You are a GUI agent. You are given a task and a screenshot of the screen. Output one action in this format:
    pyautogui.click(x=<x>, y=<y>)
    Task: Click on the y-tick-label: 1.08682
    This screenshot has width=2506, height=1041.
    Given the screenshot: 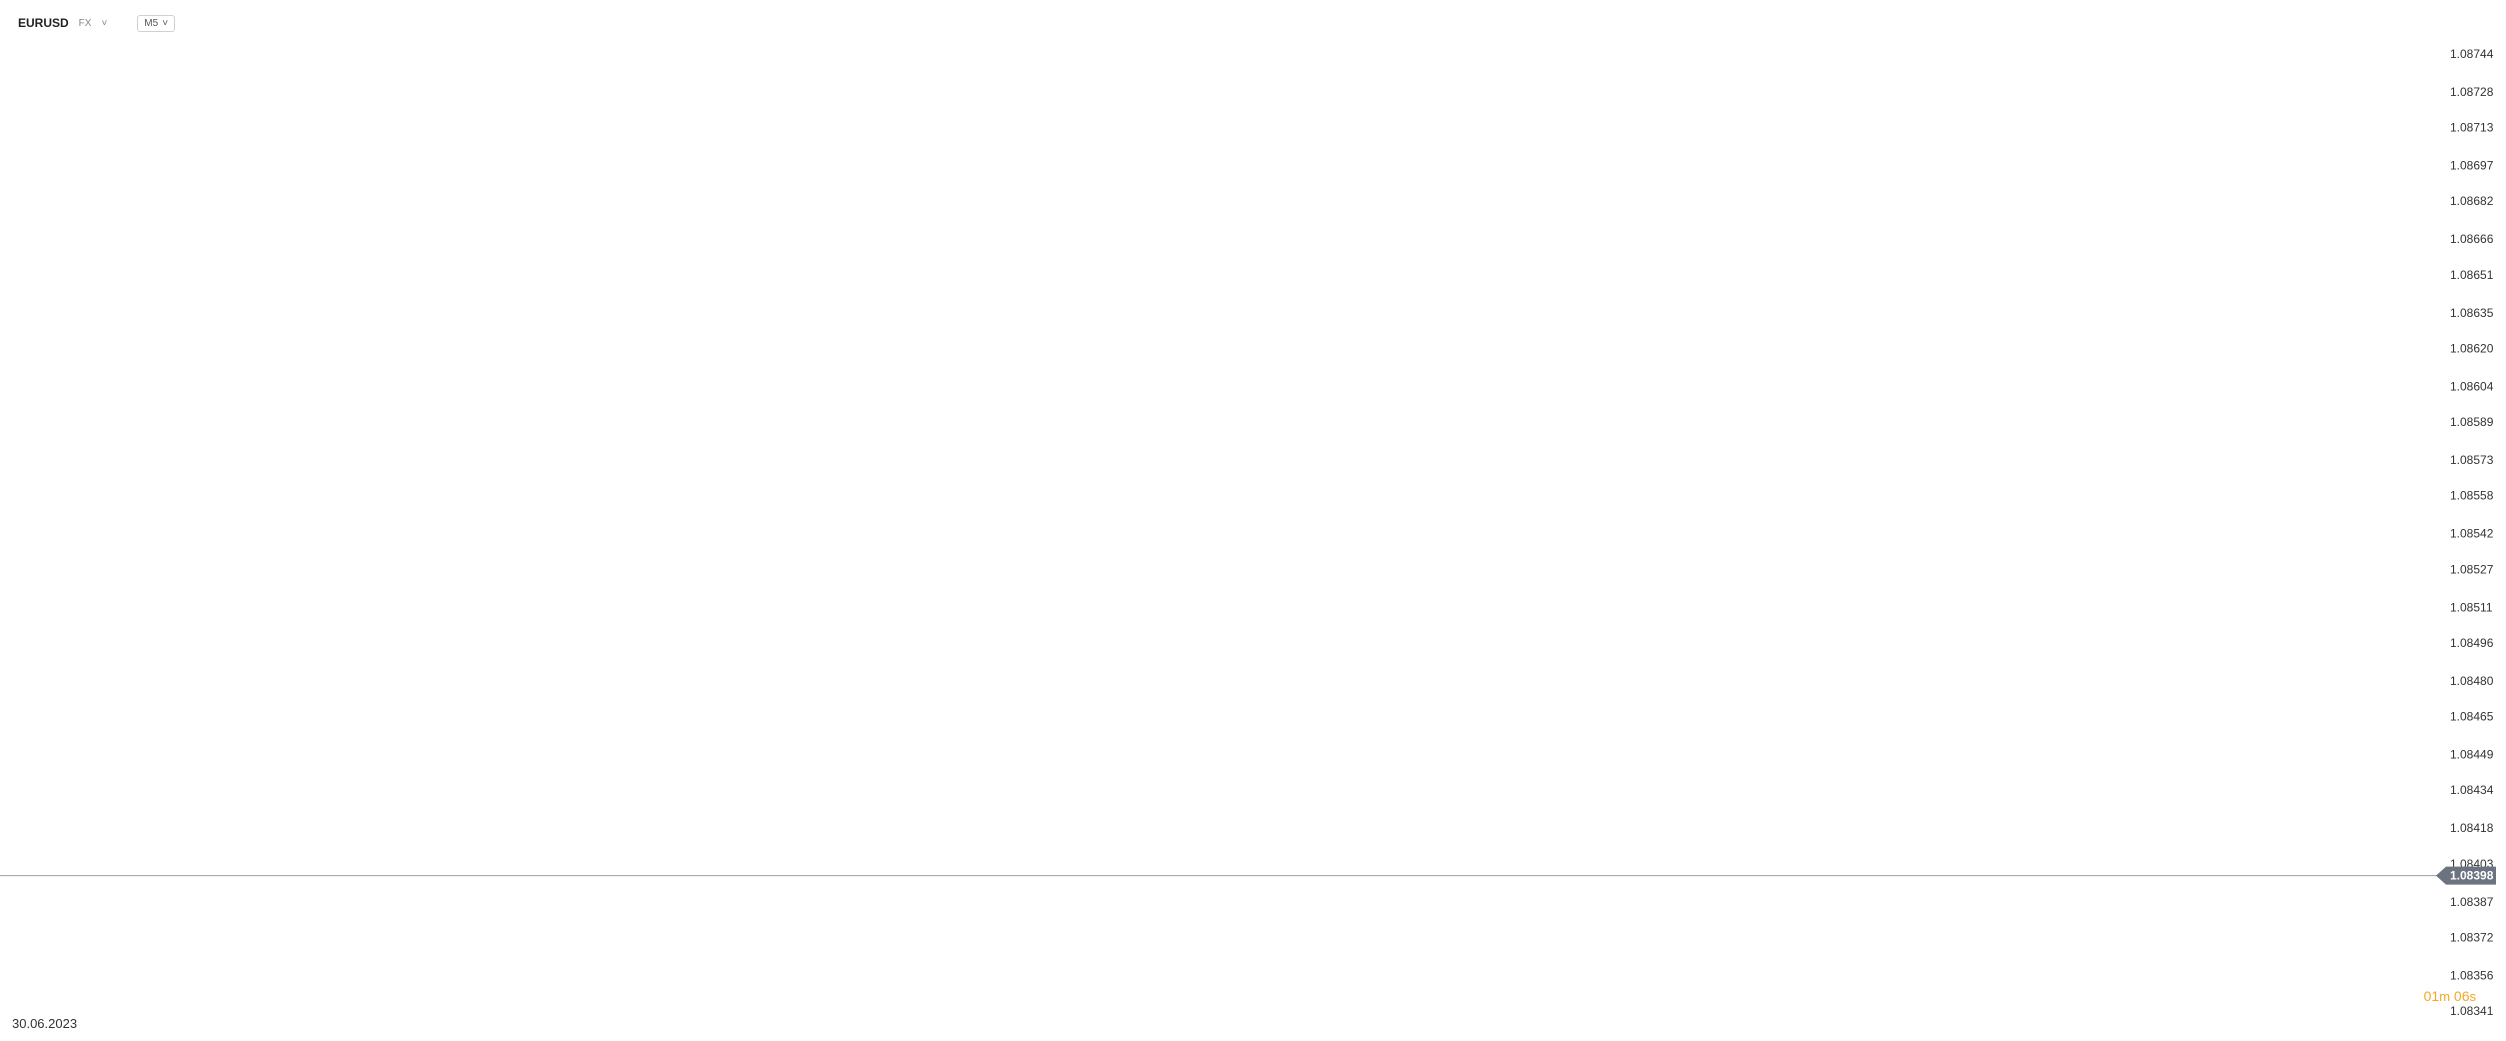 What is the action you would take?
    pyautogui.click(x=2472, y=201)
    